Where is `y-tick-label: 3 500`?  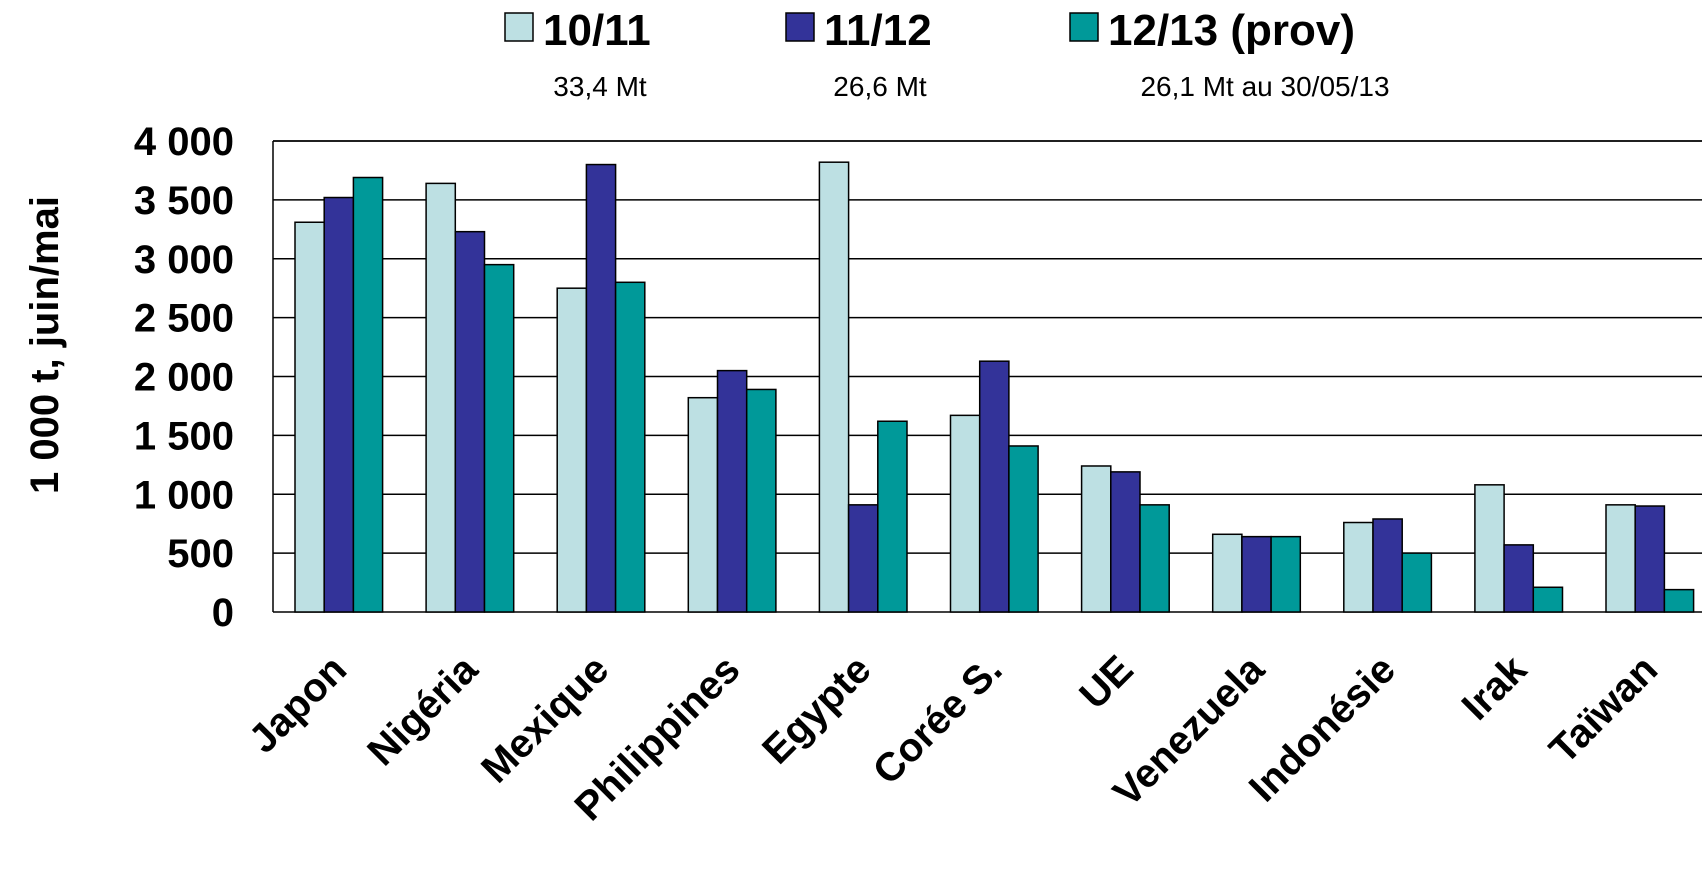
y-tick-label: 3 500 is located at coordinates (184, 201).